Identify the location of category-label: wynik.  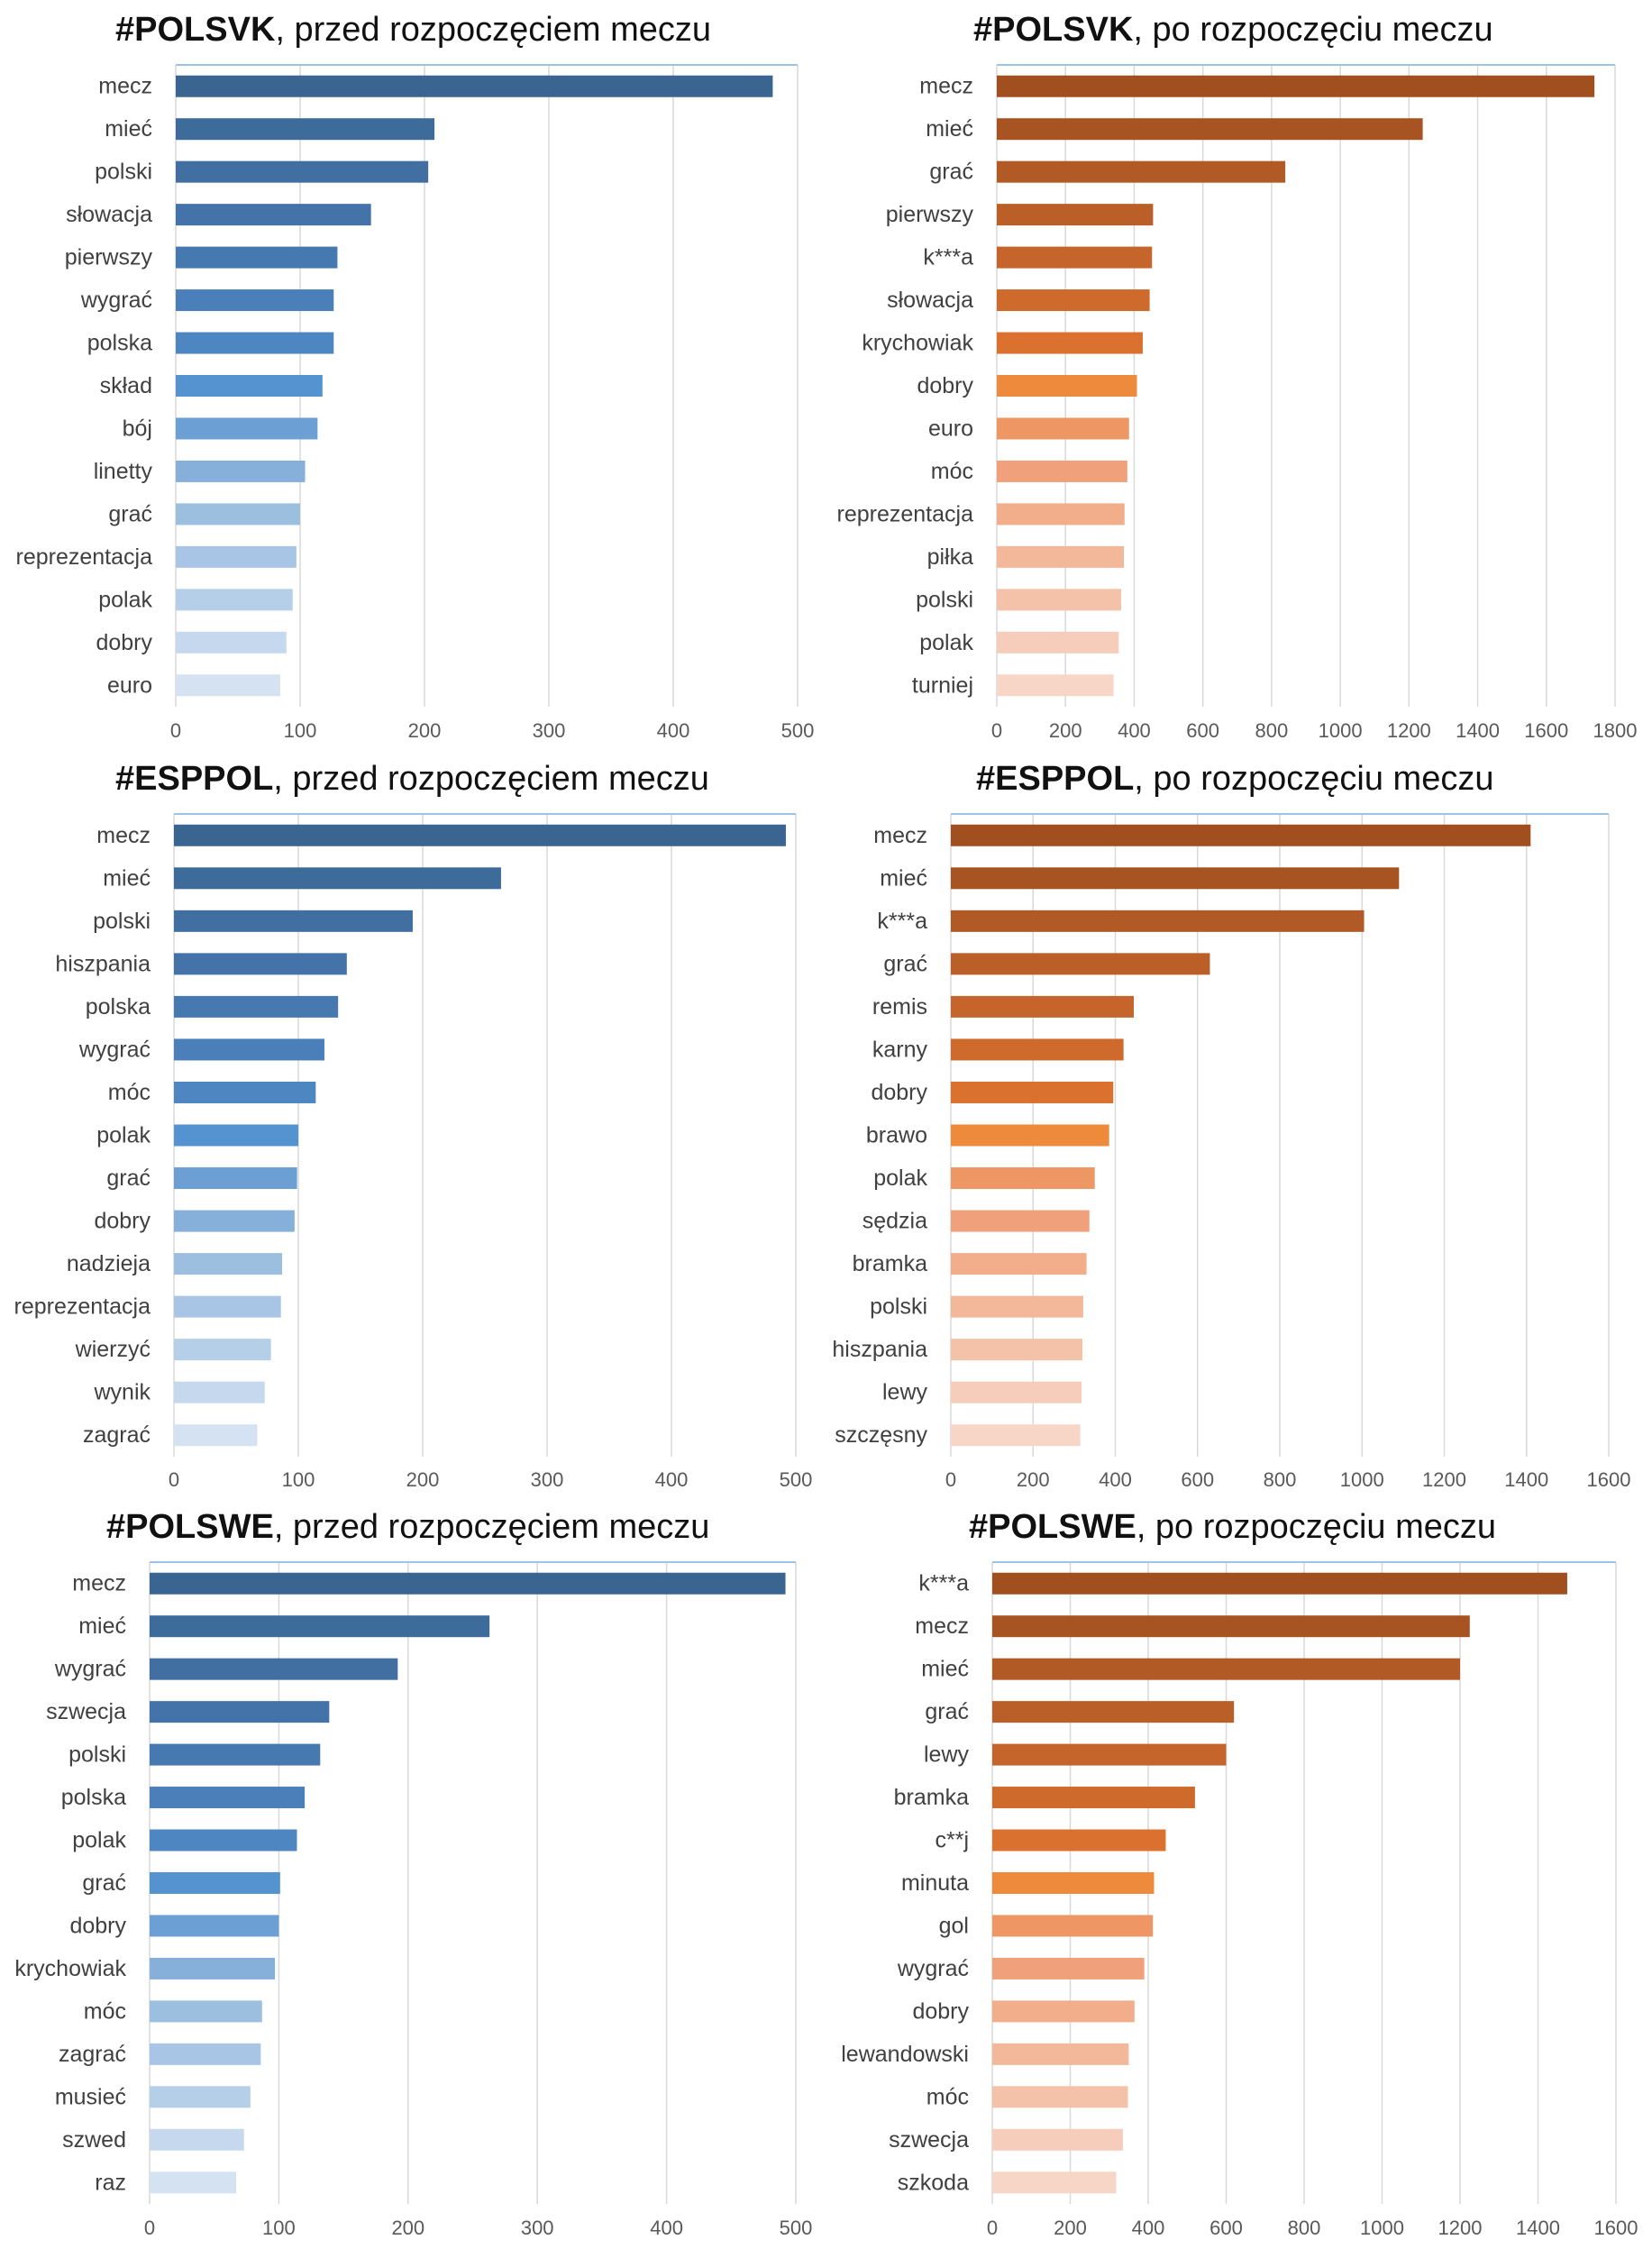
(122, 1392).